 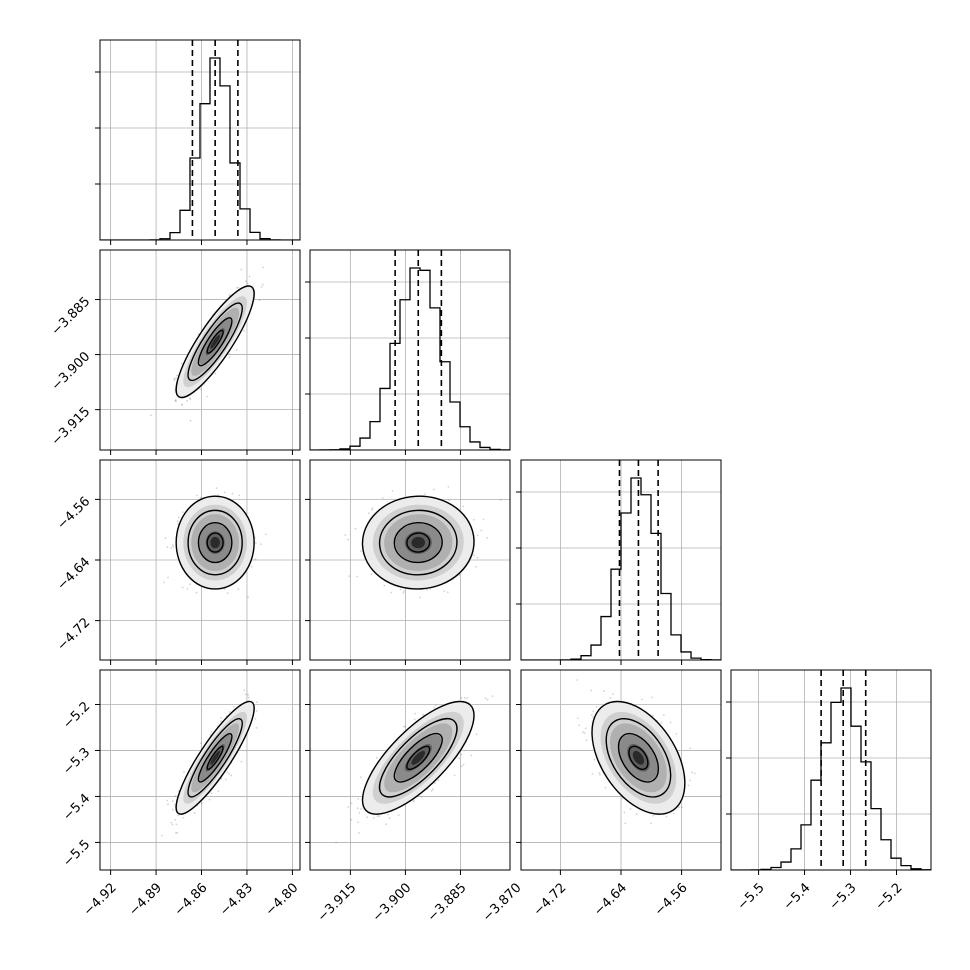 I want to click on histogram-step, so click(x=410, y=358).